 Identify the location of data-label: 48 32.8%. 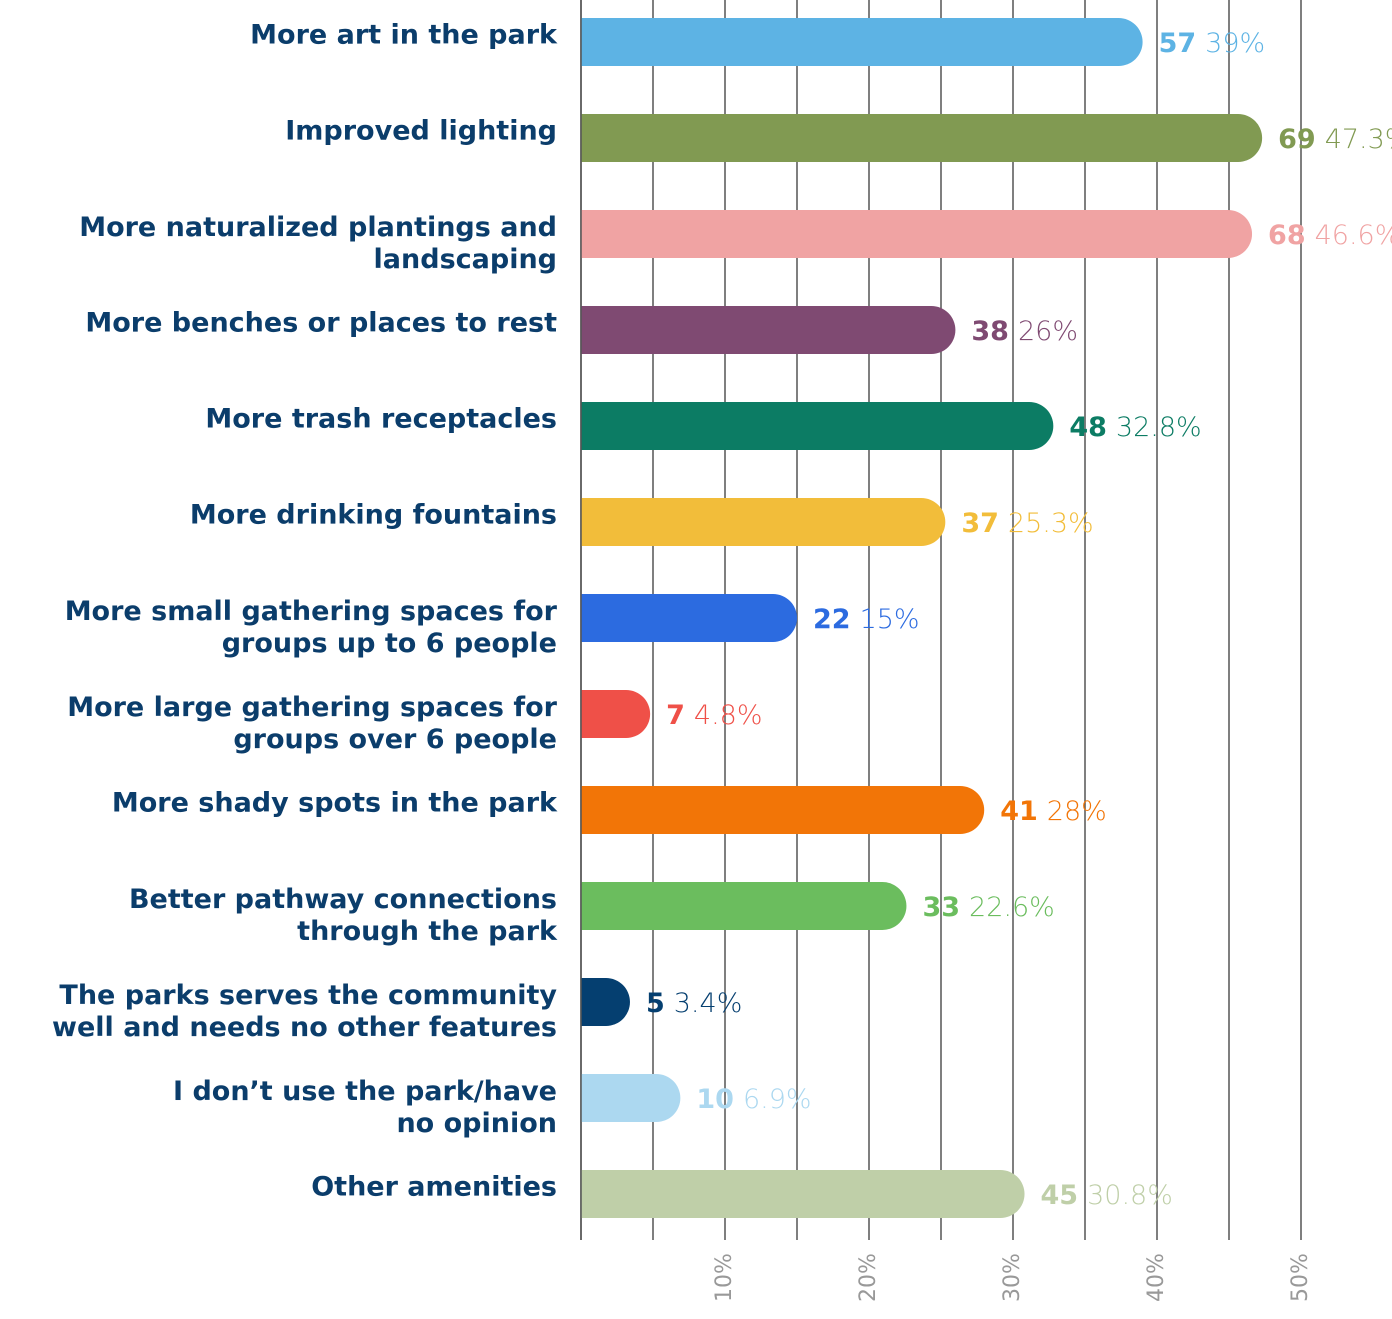
(1135, 427).